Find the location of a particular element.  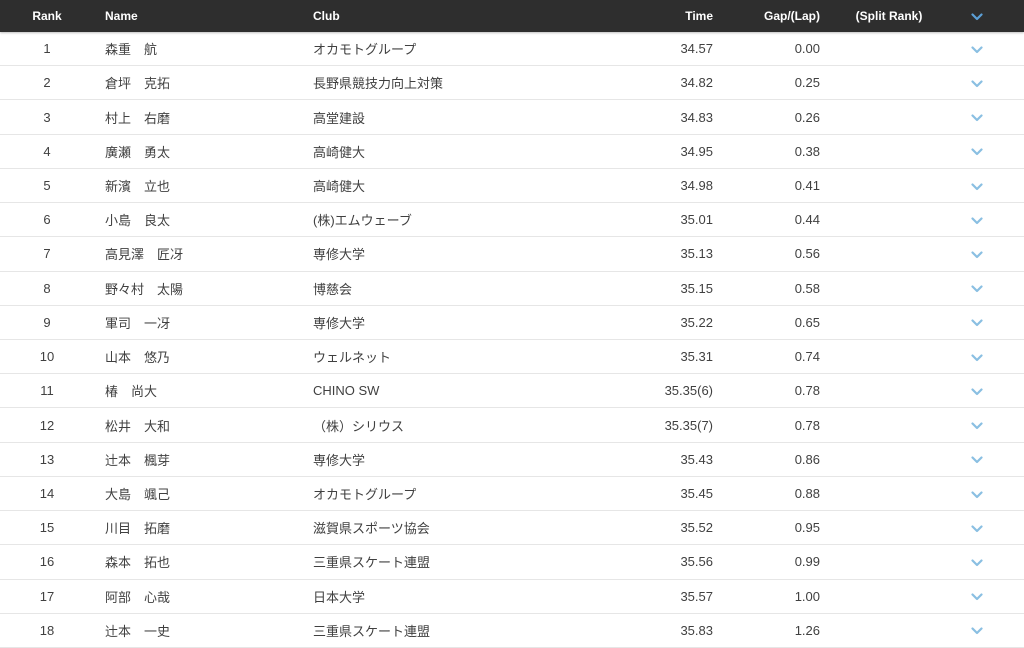

club-cell: CHINO SW is located at coordinates (346, 391).